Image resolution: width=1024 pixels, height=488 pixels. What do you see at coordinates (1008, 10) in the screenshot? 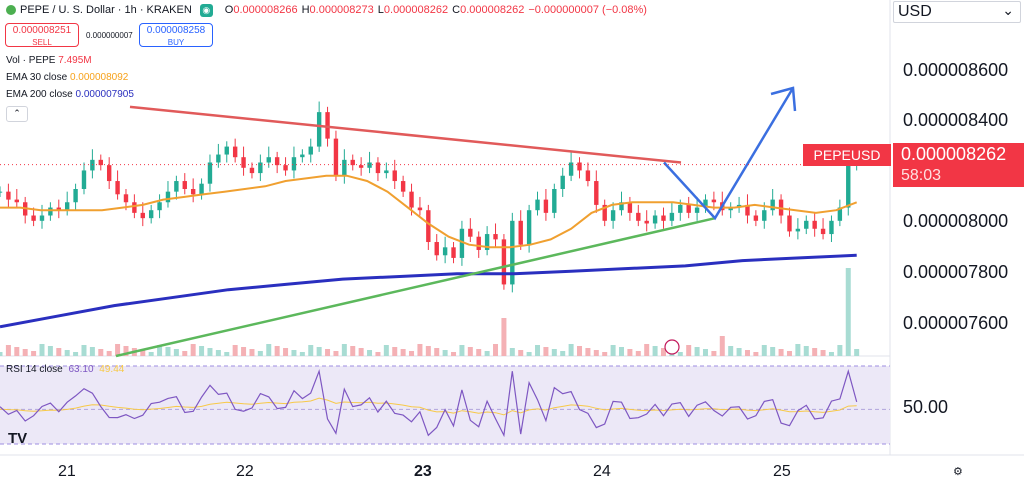
I see `chevron-down-icon: ⌄` at bounding box center [1008, 10].